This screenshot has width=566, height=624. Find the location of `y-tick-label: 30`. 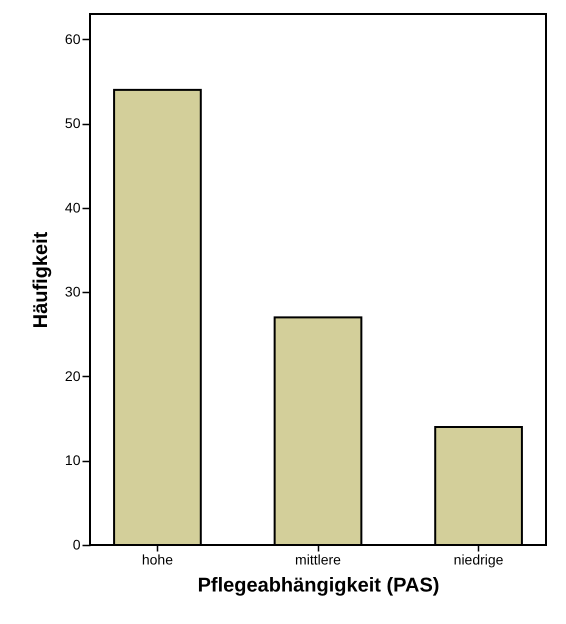

y-tick-label: 30 is located at coordinates (72, 292).